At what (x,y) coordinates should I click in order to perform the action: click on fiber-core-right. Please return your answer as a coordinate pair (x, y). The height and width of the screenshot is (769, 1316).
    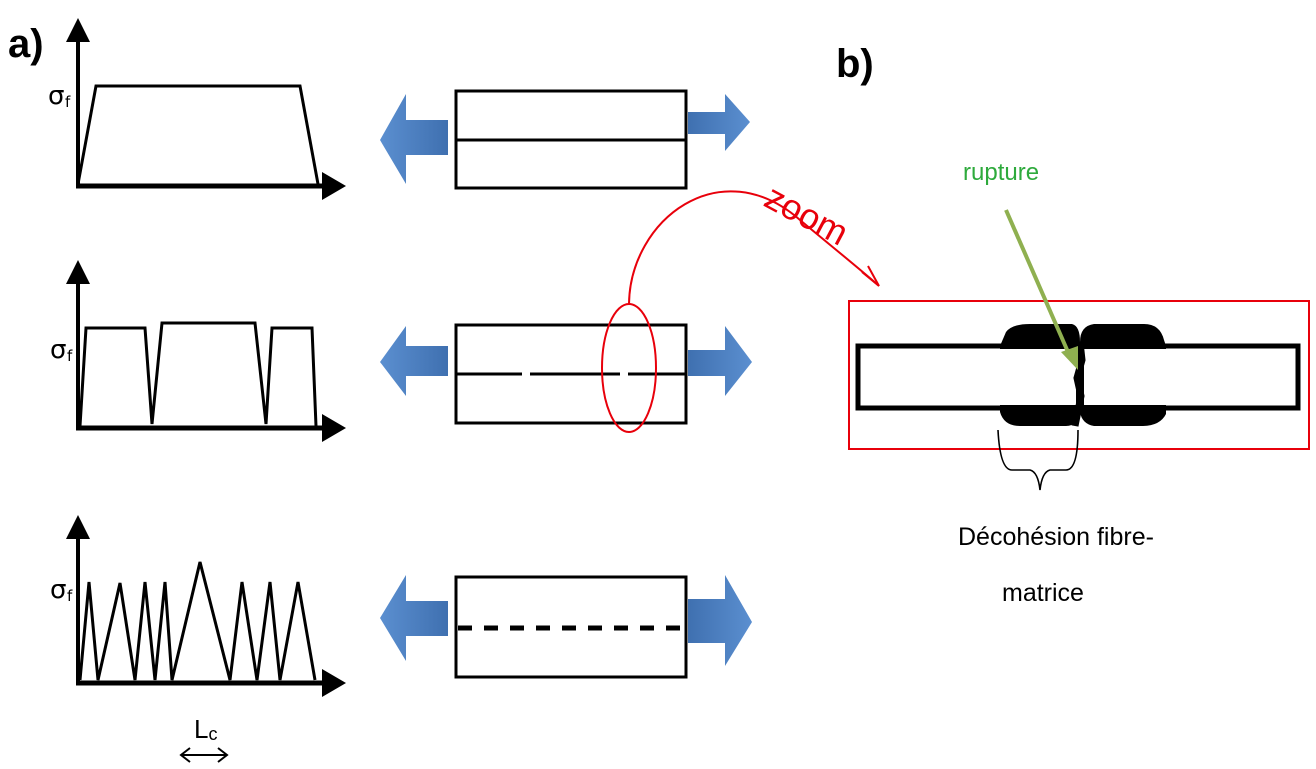
    Looking at the image, I should click on (1189, 377).